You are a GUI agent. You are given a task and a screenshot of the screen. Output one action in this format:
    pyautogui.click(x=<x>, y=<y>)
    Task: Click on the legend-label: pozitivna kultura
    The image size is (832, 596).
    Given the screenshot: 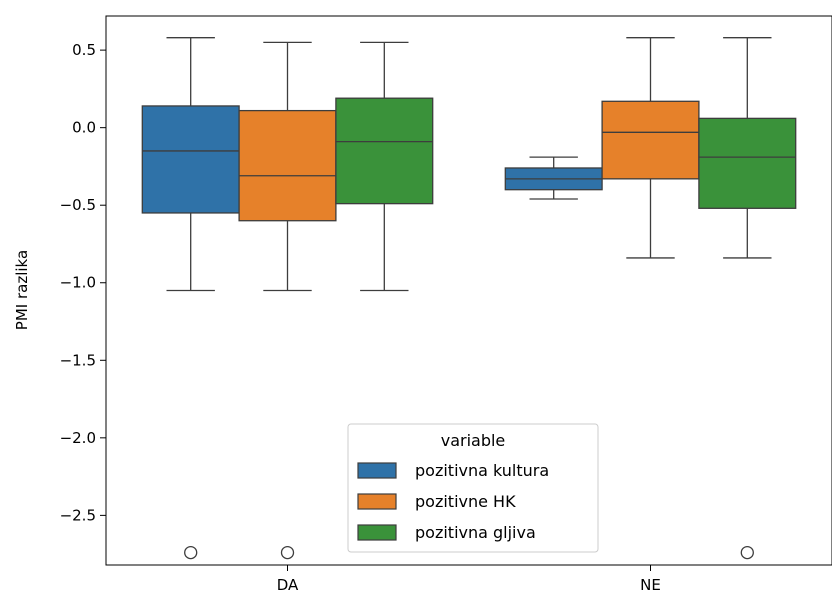 What is the action you would take?
    pyautogui.click(x=482, y=470)
    